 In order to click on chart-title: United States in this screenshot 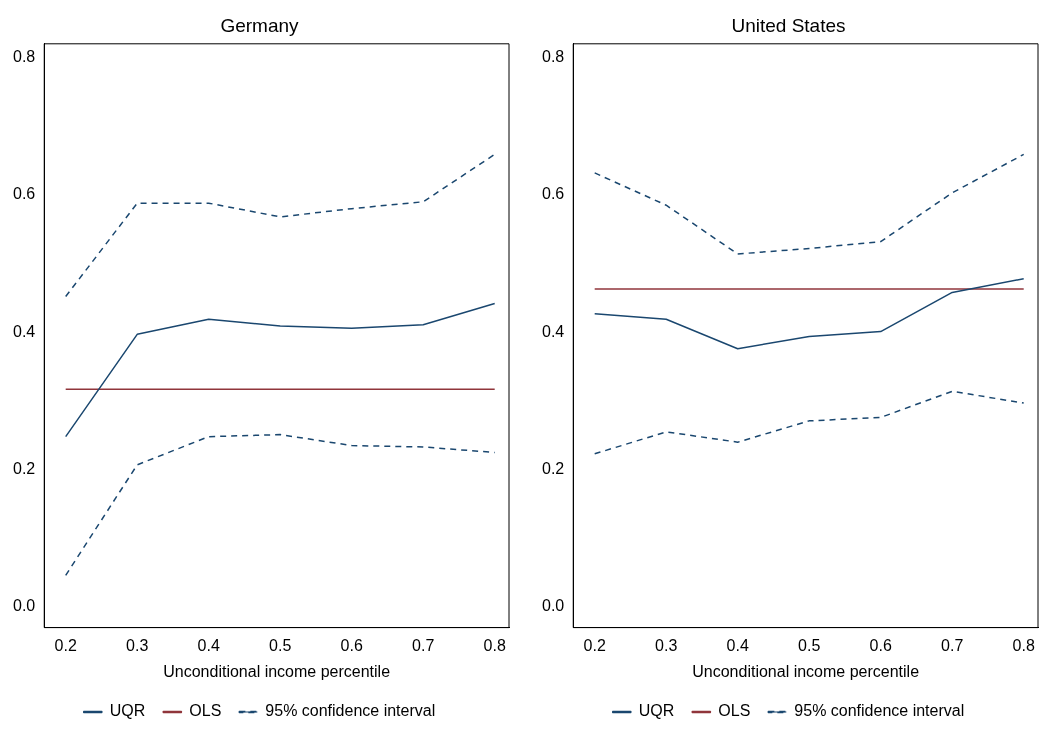, I will do `click(788, 25)`.